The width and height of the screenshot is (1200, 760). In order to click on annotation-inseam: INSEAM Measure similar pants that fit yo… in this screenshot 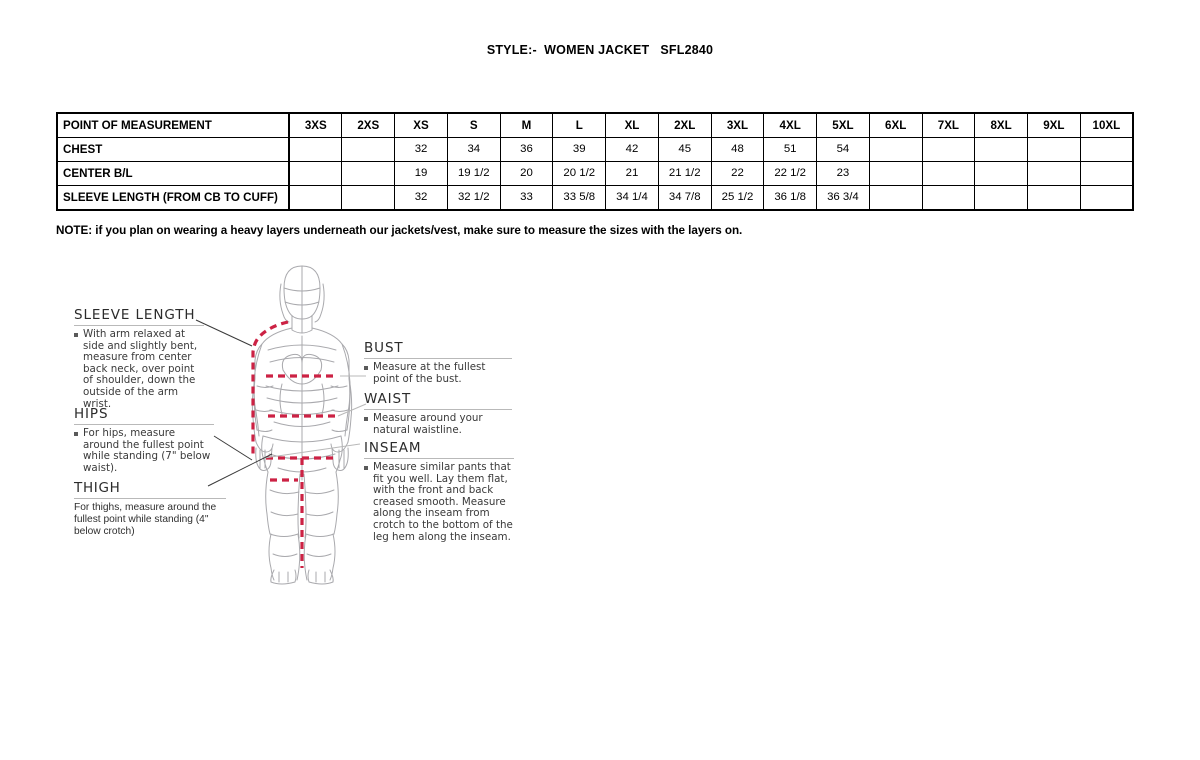, I will do `click(439, 491)`.